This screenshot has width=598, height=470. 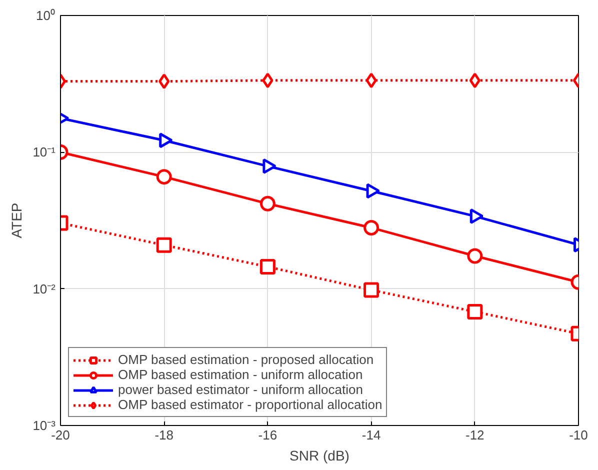 What do you see at coordinates (44, 288) in the screenshot?
I see `y-tick-label: 10⁻²` at bounding box center [44, 288].